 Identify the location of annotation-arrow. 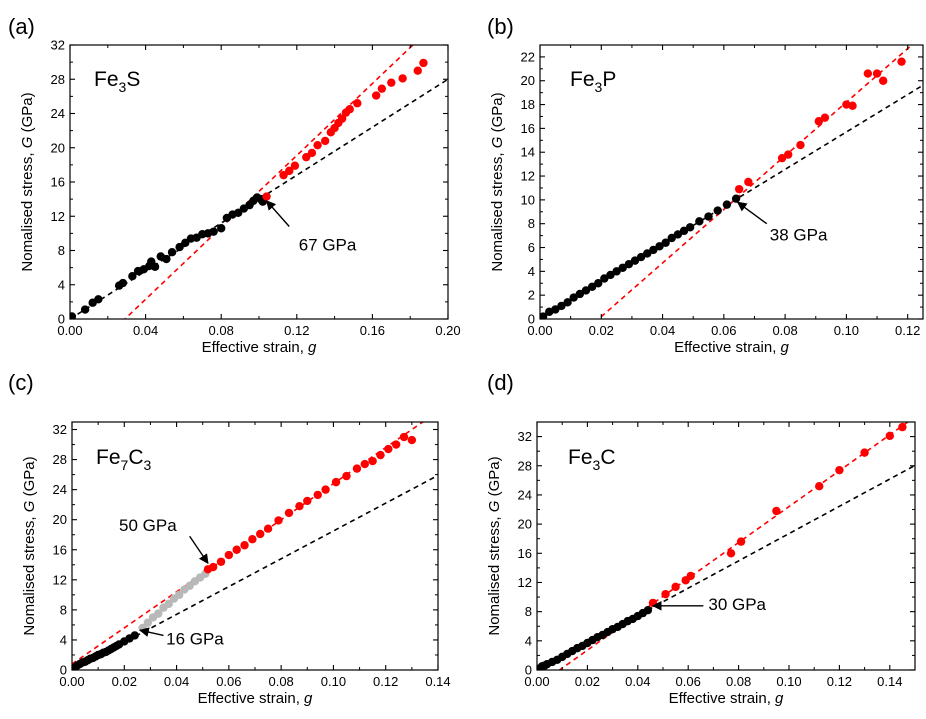
(277, 213).